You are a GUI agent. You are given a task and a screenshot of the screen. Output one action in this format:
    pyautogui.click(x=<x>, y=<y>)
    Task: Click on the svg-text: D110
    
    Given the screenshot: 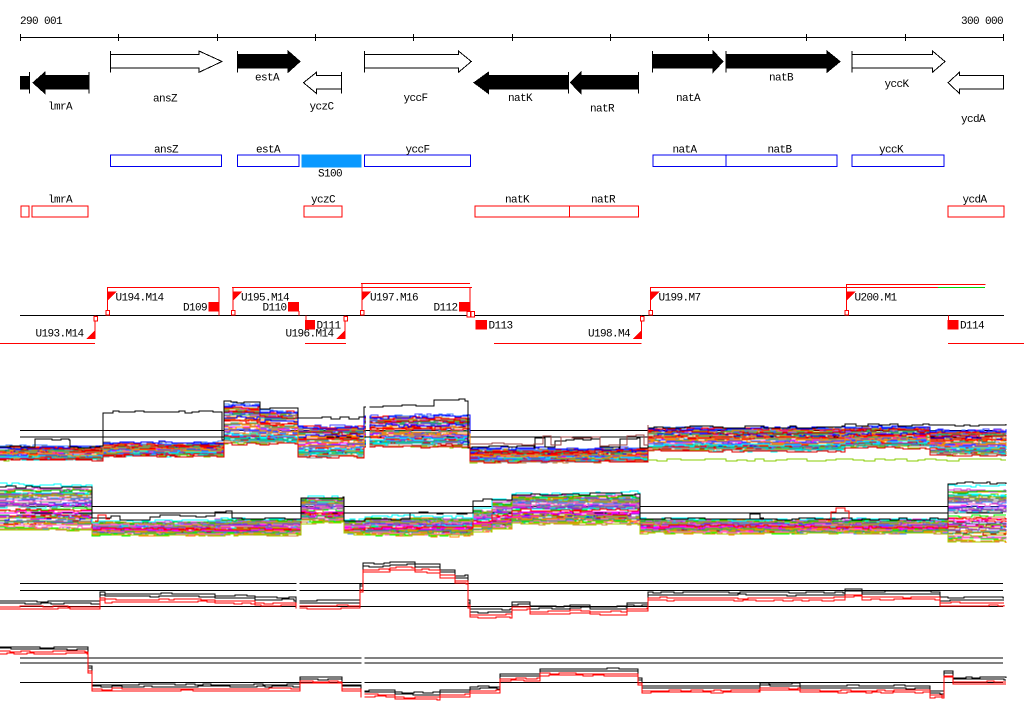 What is the action you would take?
    pyautogui.click(x=274, y=309)
    